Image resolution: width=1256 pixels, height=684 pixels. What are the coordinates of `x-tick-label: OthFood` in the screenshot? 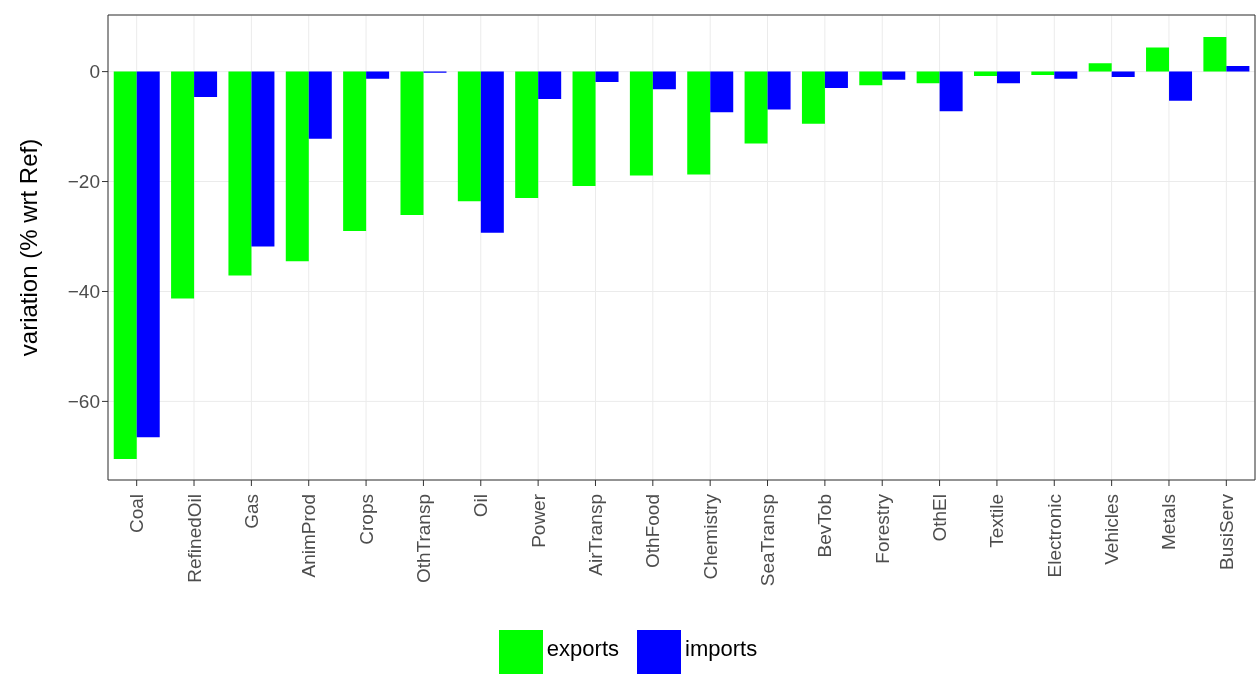 It's located at (653, 531).